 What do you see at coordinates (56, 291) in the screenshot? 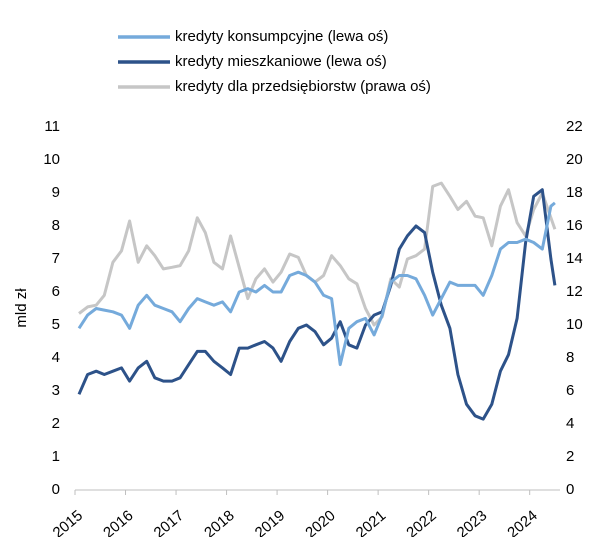
I see `y-tick-label: 6` at bounding box center [56, 291].